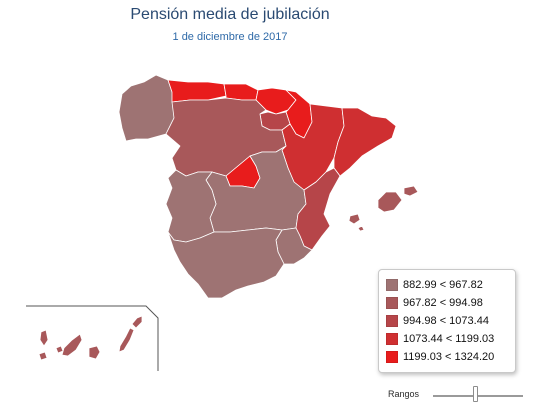 The image size is (539, 411). Describe the element at coordinates (94, 352) in the screenshot. I see `region-canarias-gran-canaria` at that location.